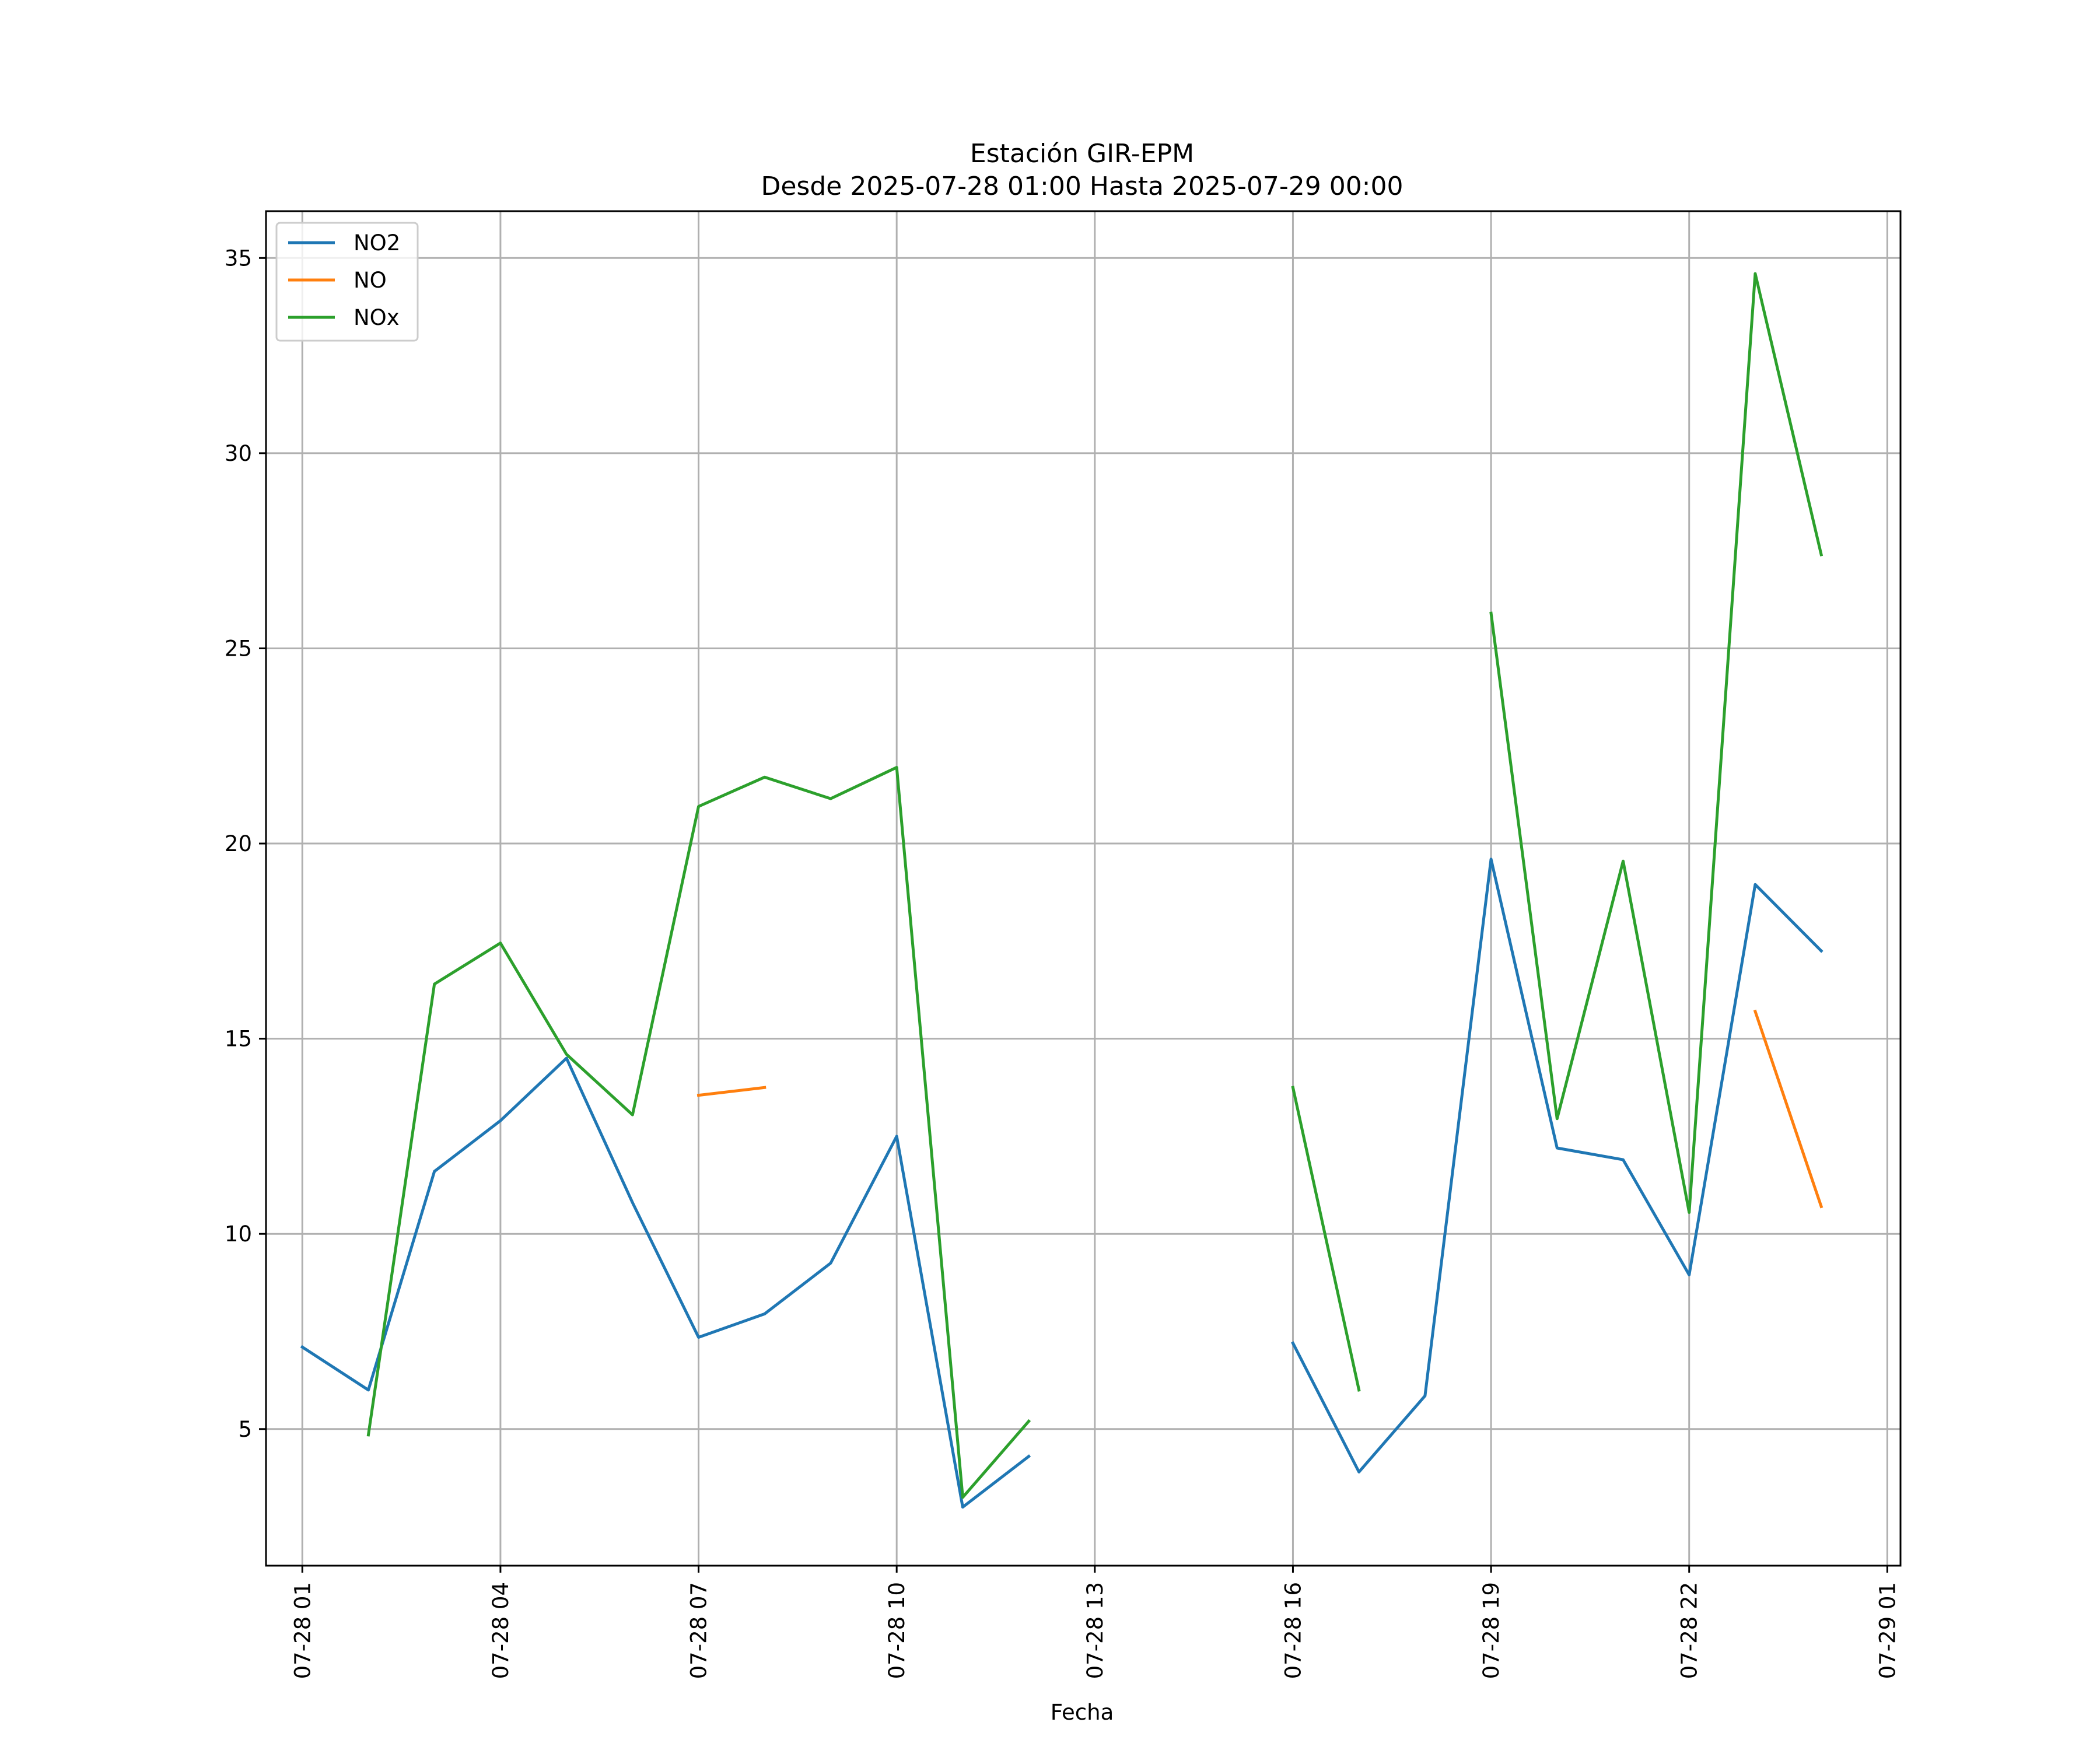  I want to click on x-tick-label: 07-29 01, so click(1887, 1630).